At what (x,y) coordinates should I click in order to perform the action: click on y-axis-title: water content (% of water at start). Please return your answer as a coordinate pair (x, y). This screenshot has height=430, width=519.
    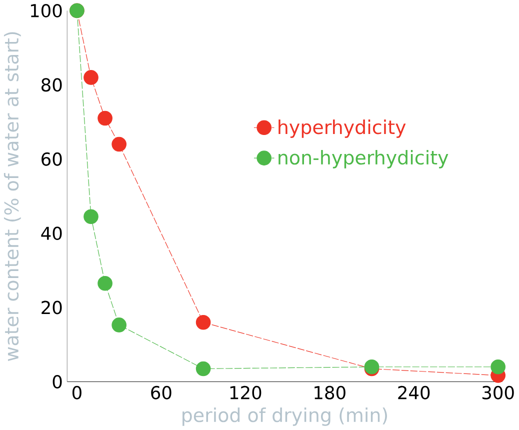
    Looking at the image, I should click on (12, 197).